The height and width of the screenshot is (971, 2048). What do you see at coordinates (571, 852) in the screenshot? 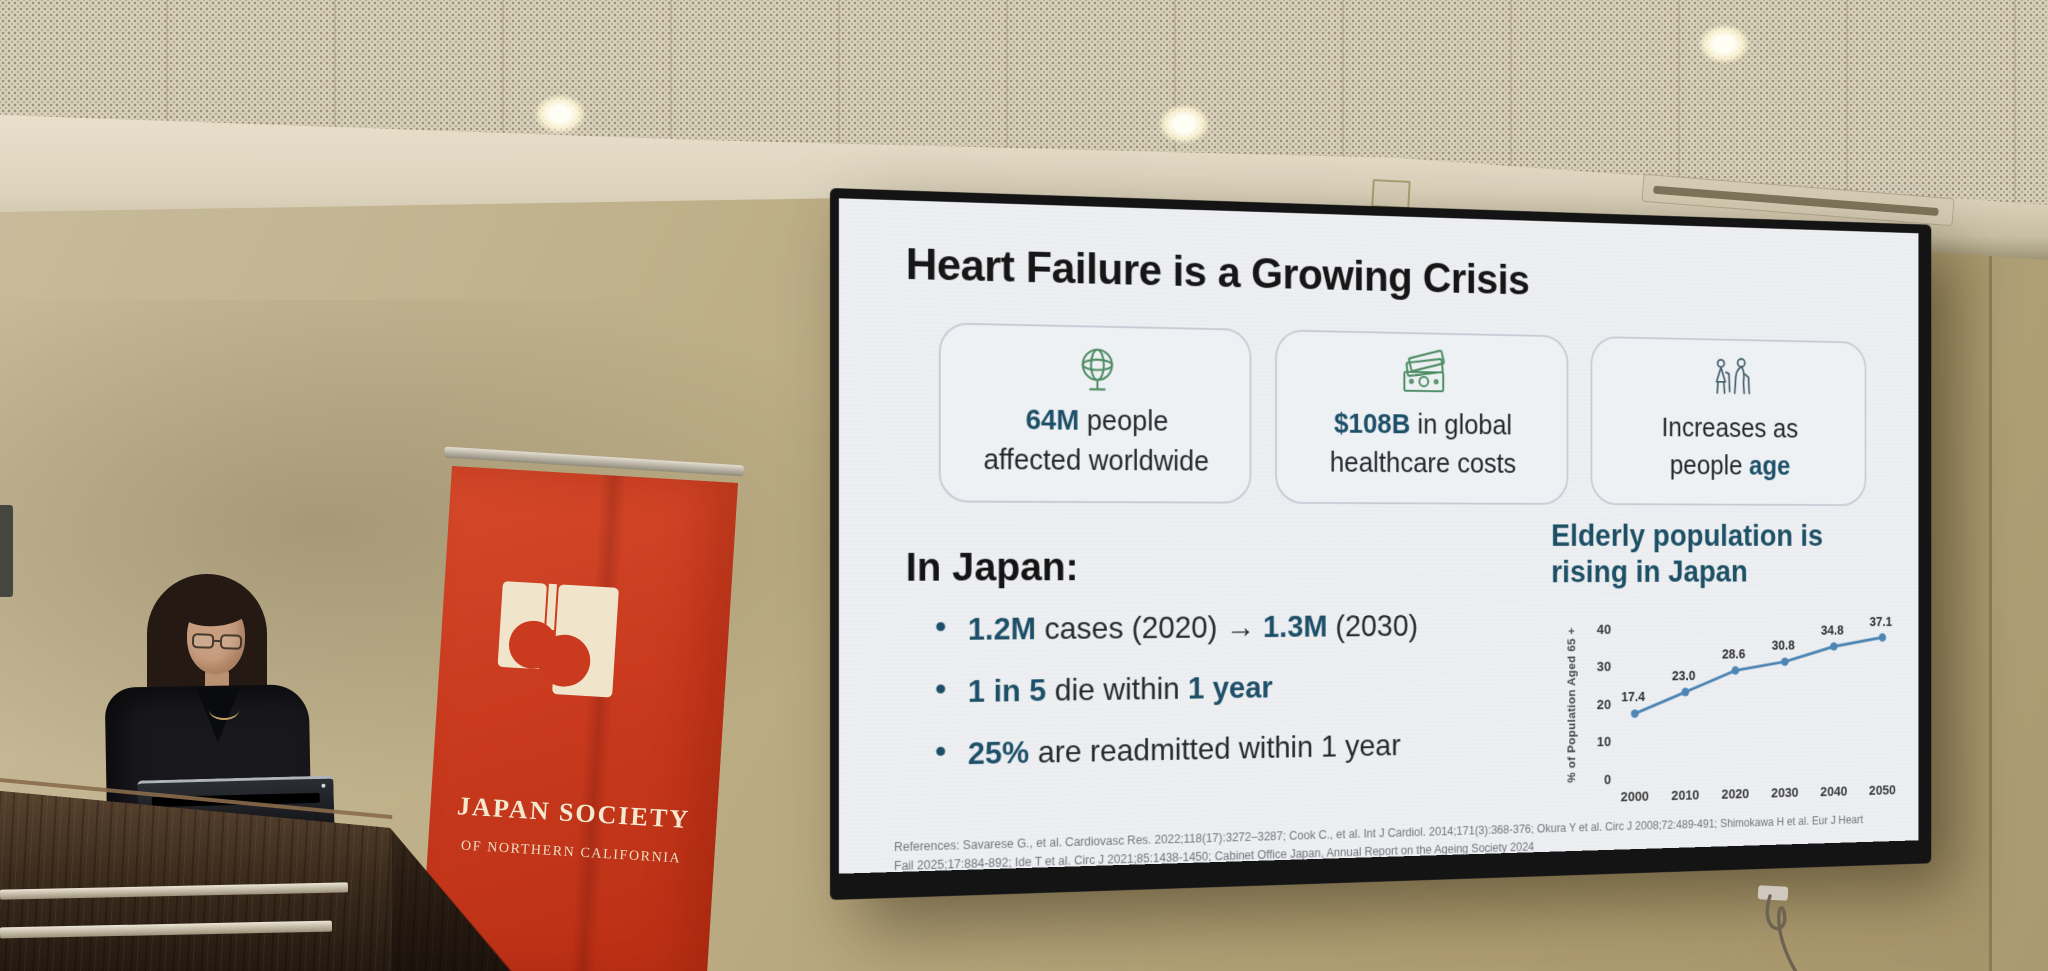
I see `banner-org-subtitle: OF NORTHERN CALIFORNIA` at bounding box center [571, 852].